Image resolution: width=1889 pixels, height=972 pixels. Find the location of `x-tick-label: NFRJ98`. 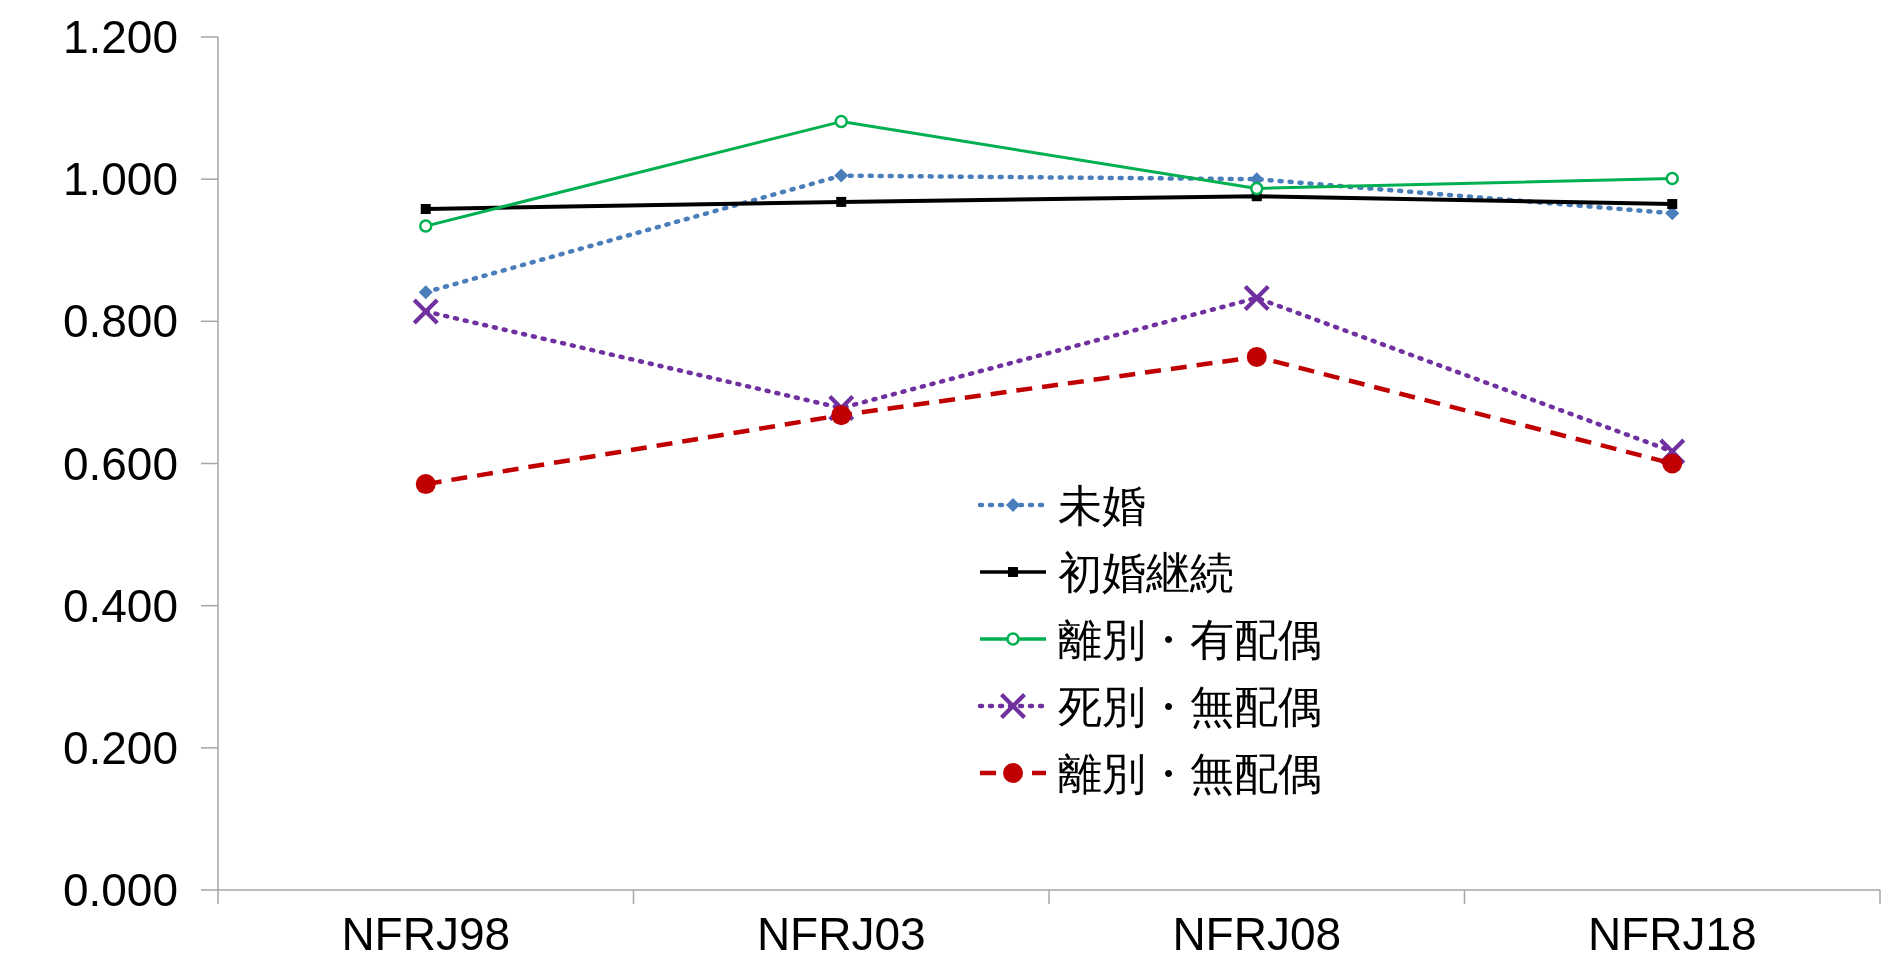

x-tick-label: NFRJ98 is located at coordinates (426, 934).